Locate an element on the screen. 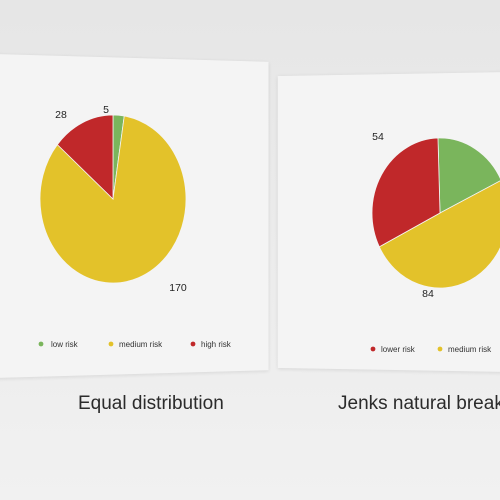  legend-label-0: lower risk is located at coordinates (398, 349).